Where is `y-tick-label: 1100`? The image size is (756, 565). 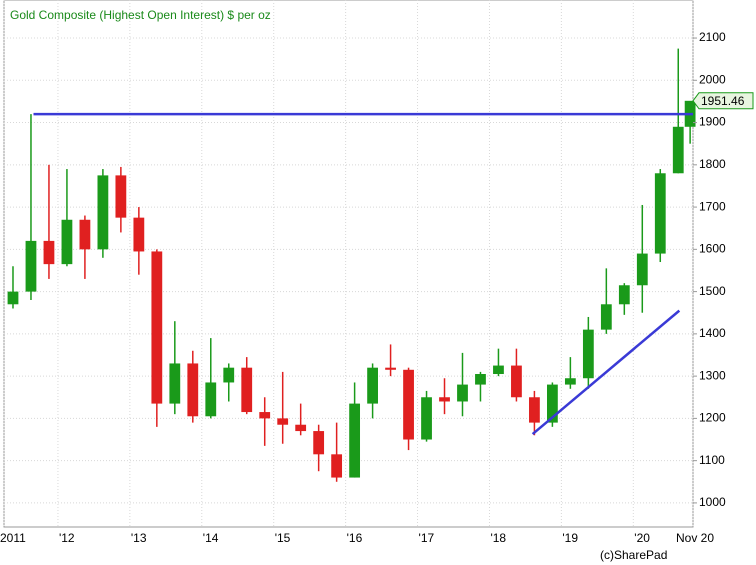
y-tick-label: 1100 is located at coordinates (712, 460).